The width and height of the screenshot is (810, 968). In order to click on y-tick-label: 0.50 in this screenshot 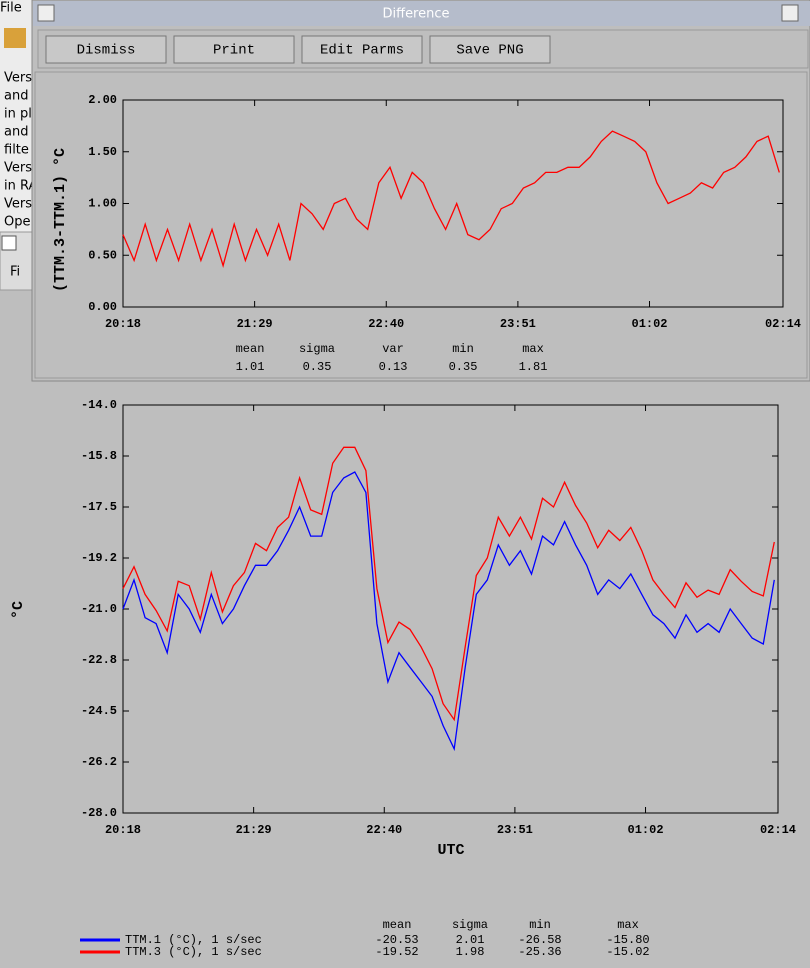, I will do `click(102, 255)`.